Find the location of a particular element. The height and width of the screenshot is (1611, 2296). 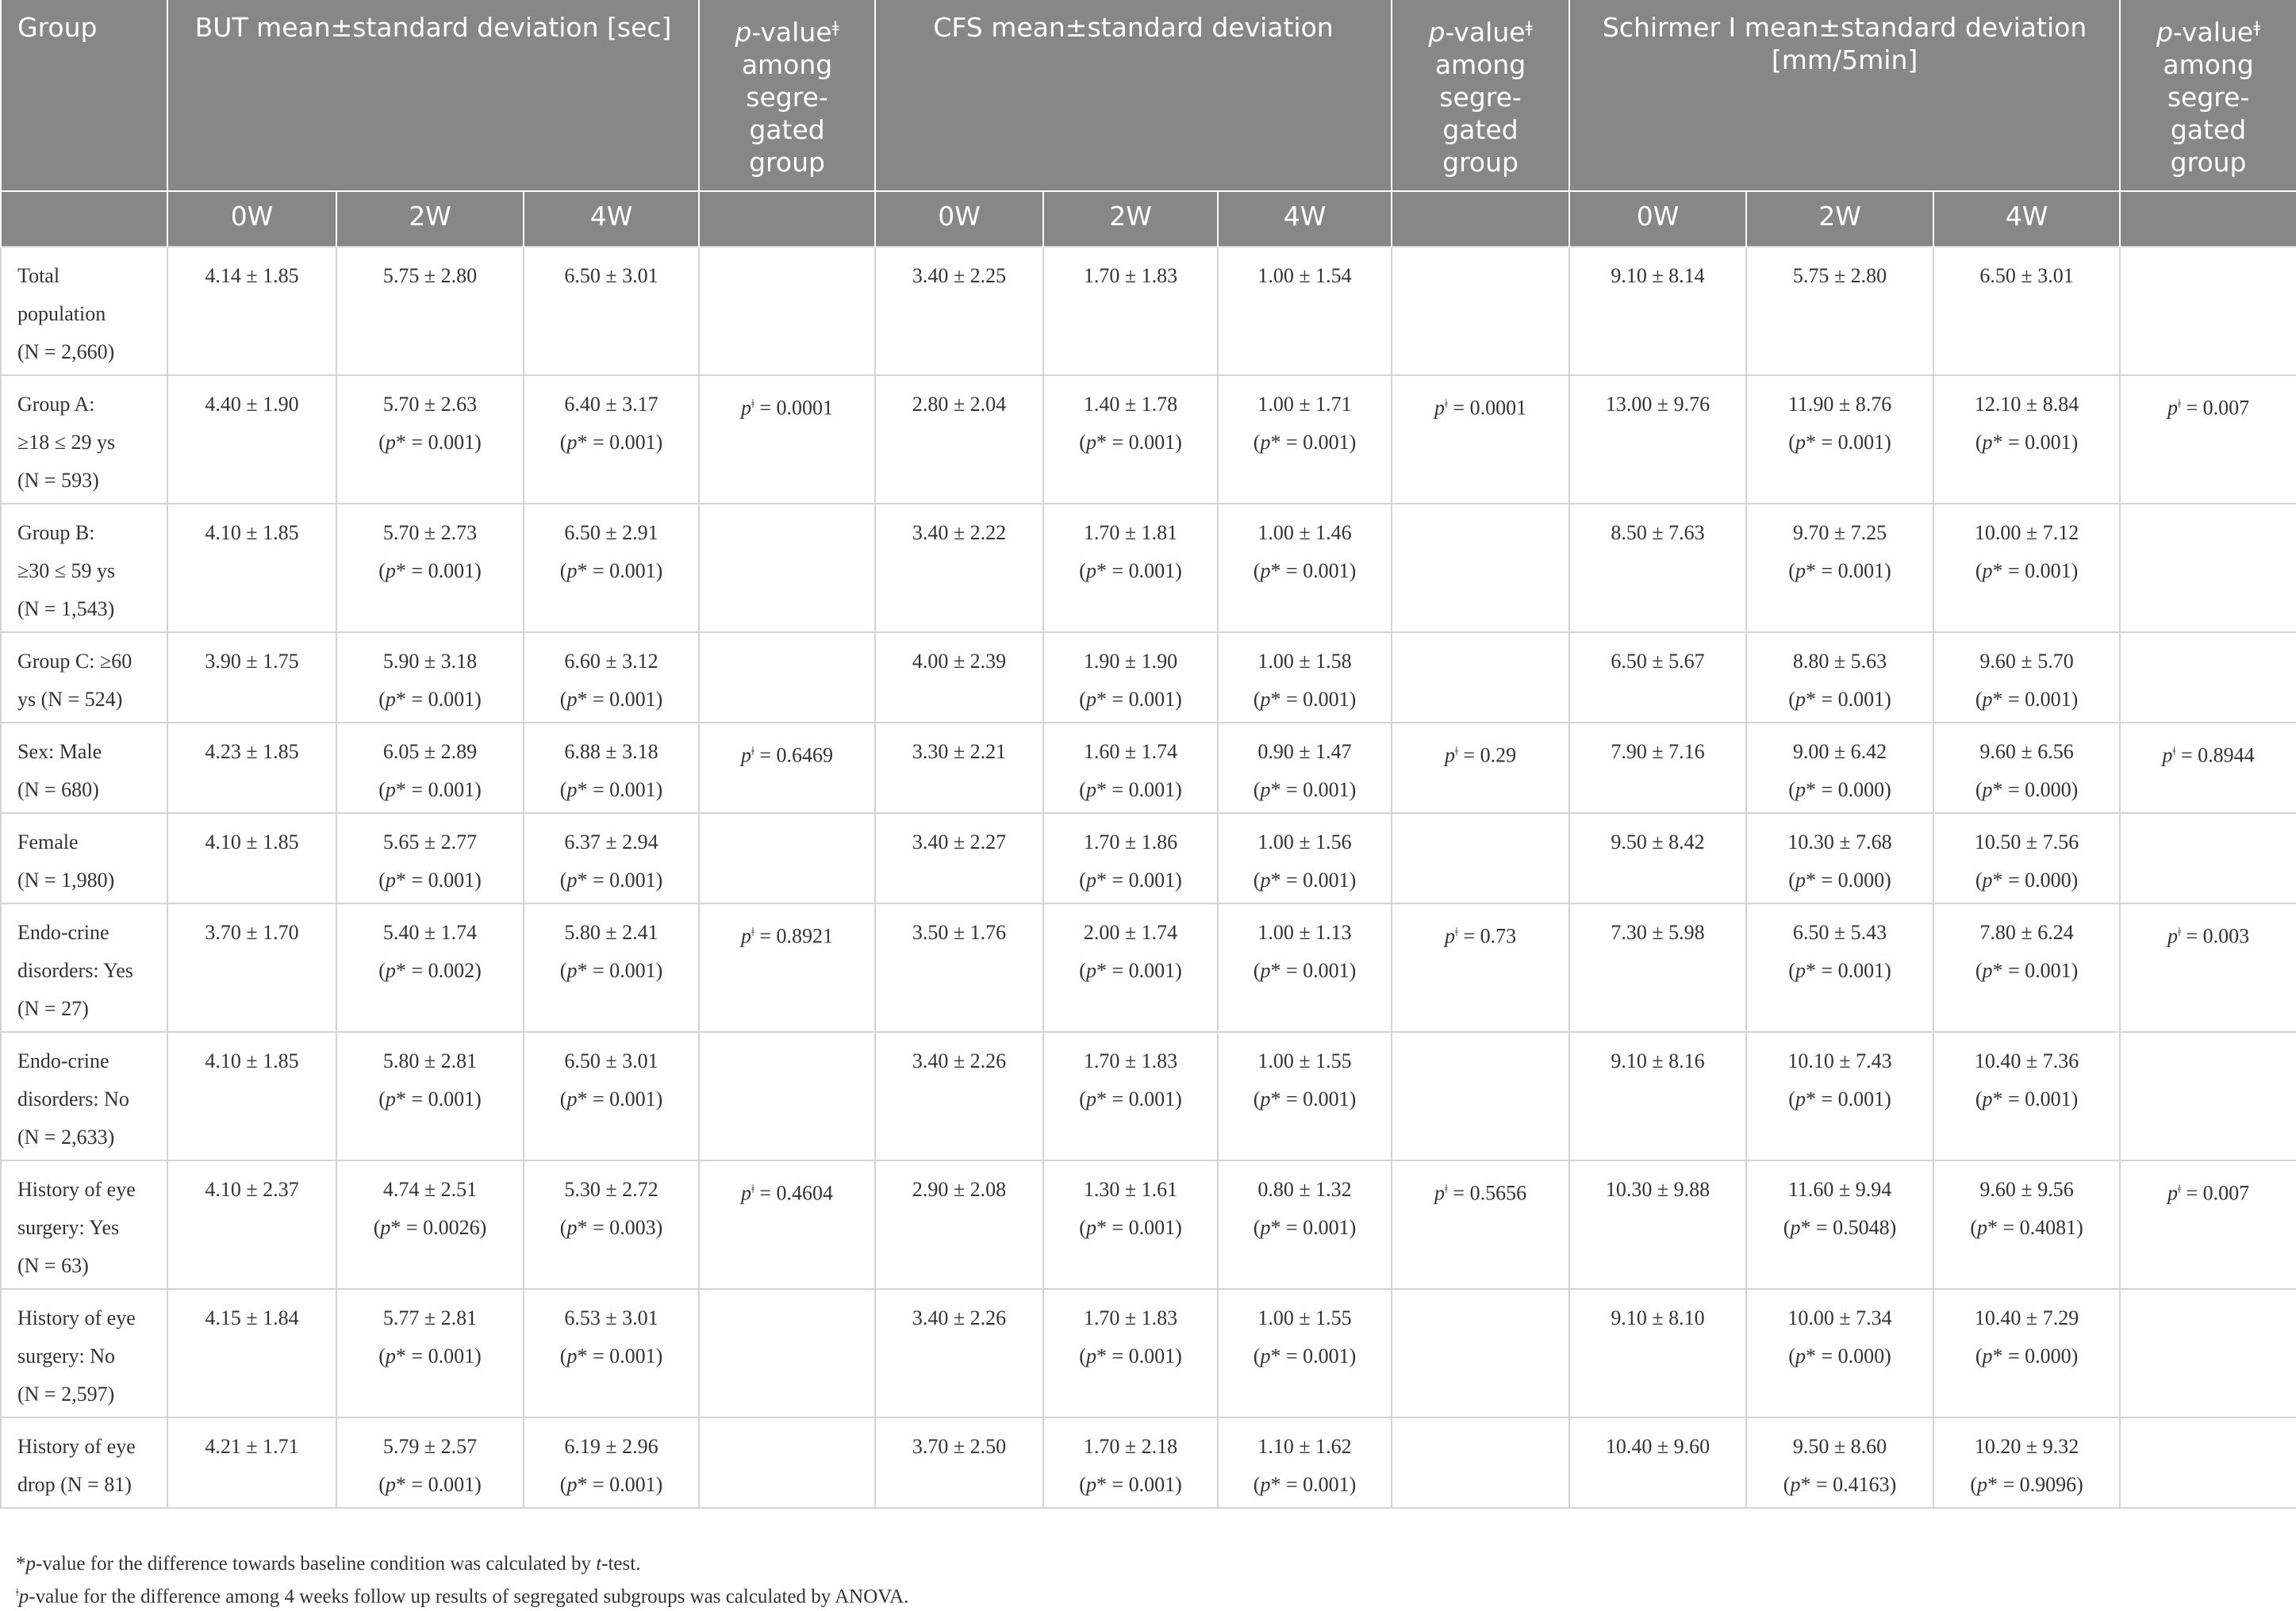

value-cell: 9.50 ± 8.60 (p* = 0.4163) is located at coordinates (1840, 1463).